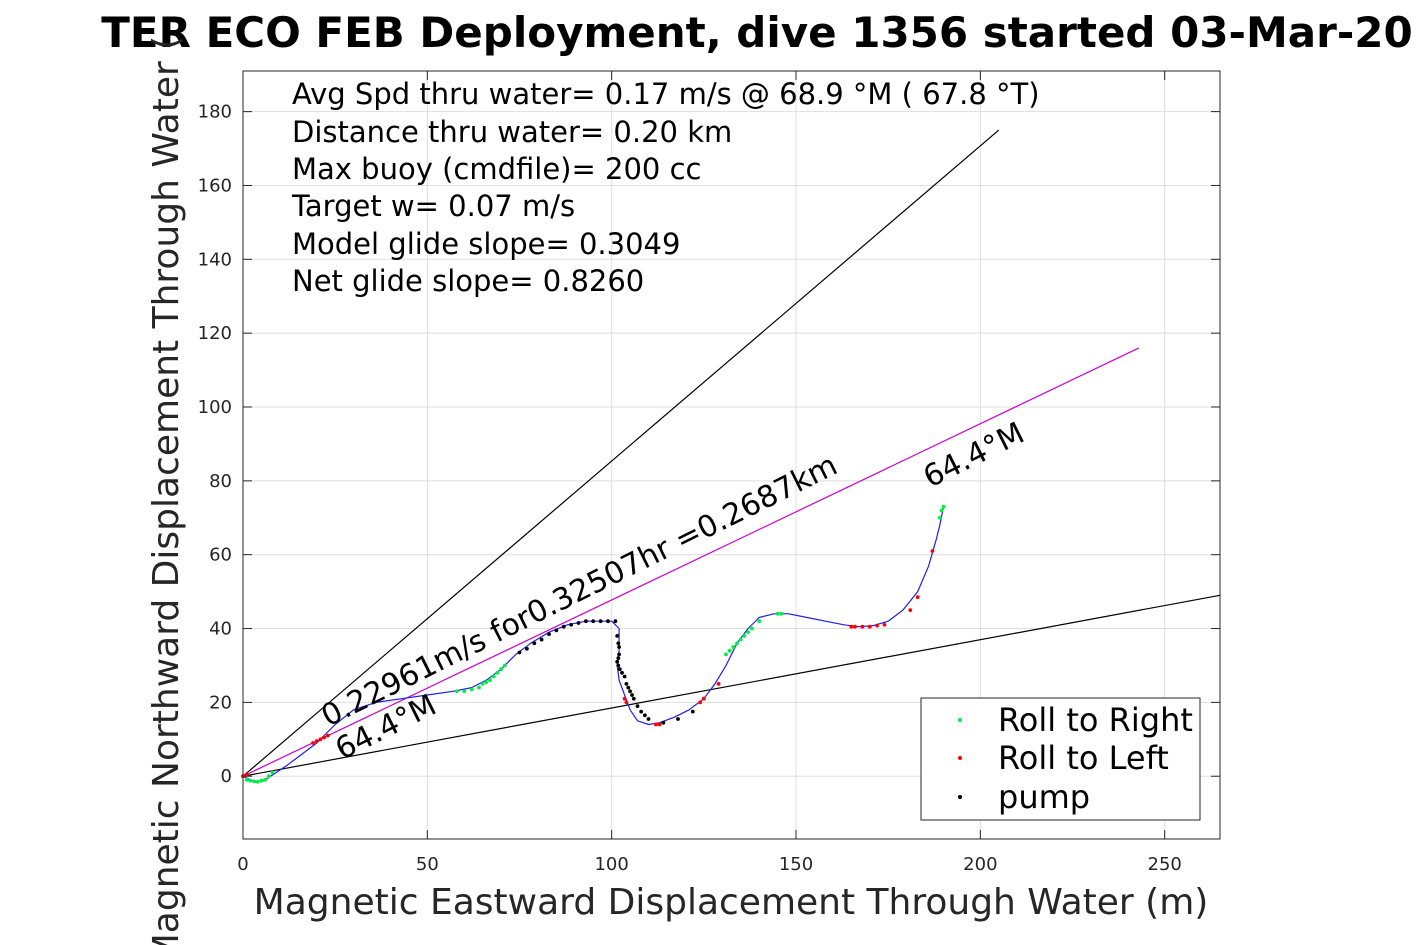  What do you see at coordinates (980, 864) in the screenshot?
I see `x-tick-label: 200` at bounding box center [980, 864].